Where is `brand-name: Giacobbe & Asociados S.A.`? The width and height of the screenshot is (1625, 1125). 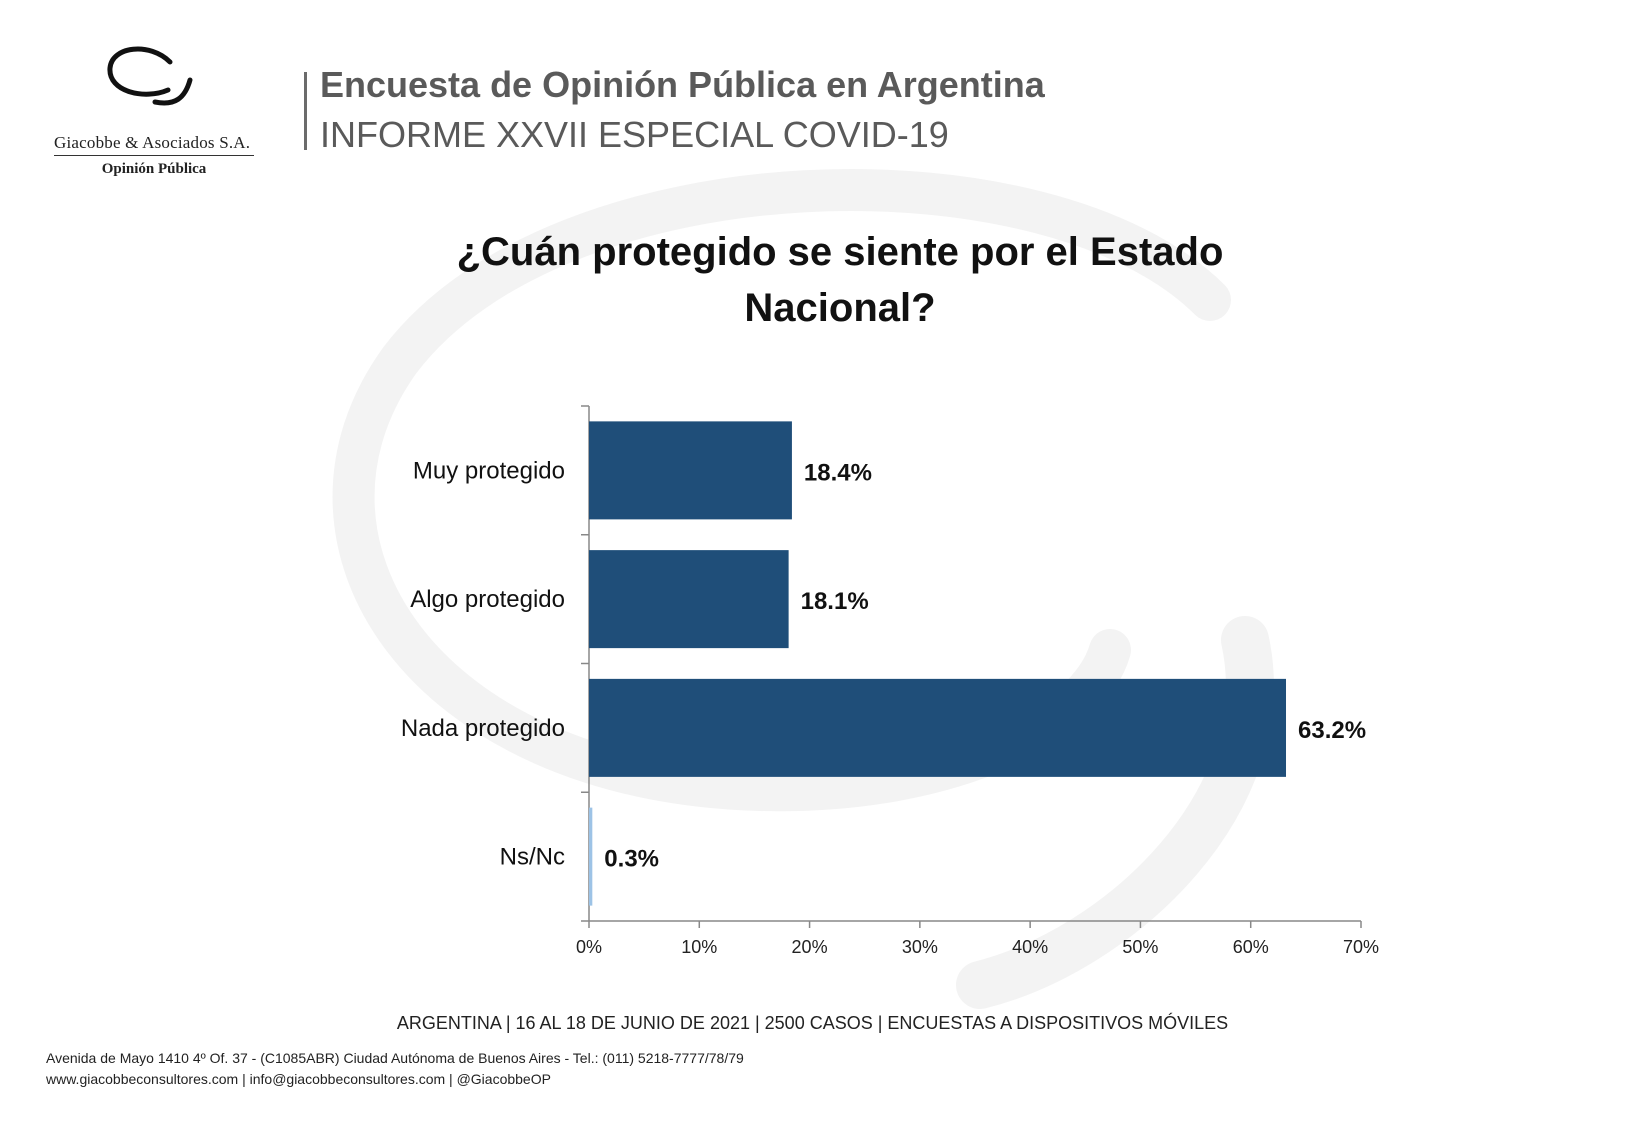 brand-name: Giacobbe & Asociados S.A. is located at coordinates (152, 142).